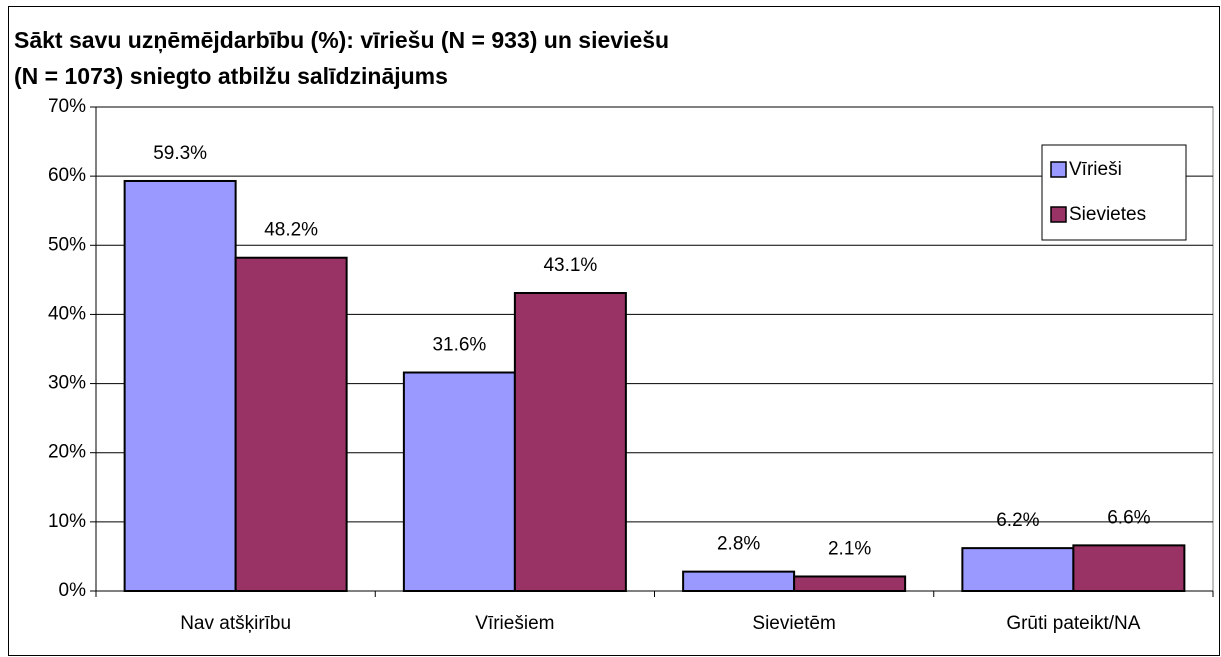  Describe the element at coordinates (180, 153) in the screenshot. I see `value-label: 59.3%` at that location.